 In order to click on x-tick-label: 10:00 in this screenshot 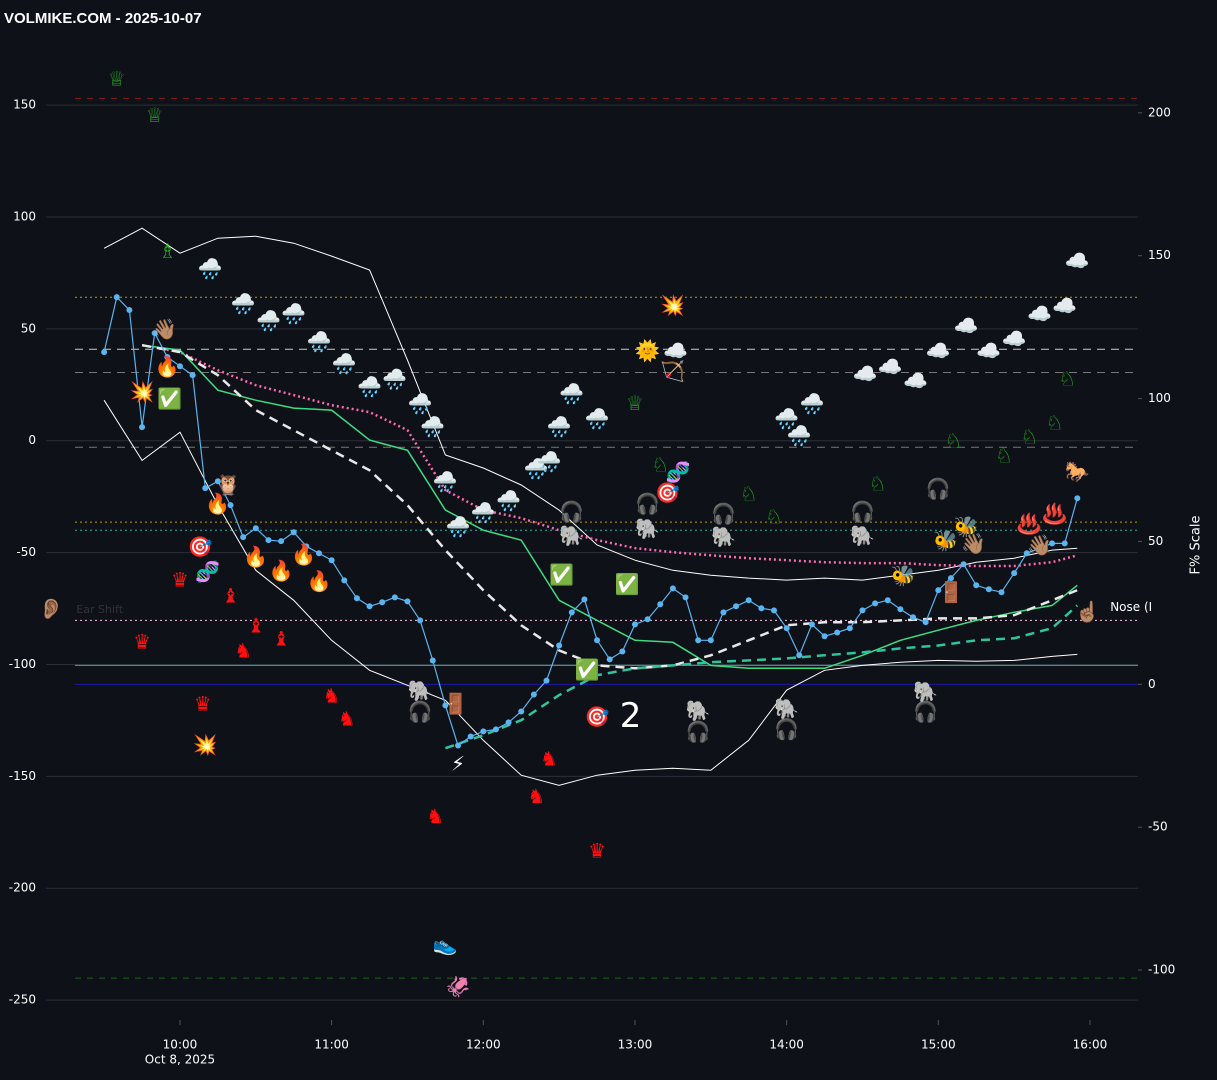, I will do `click(180, 1045)`.